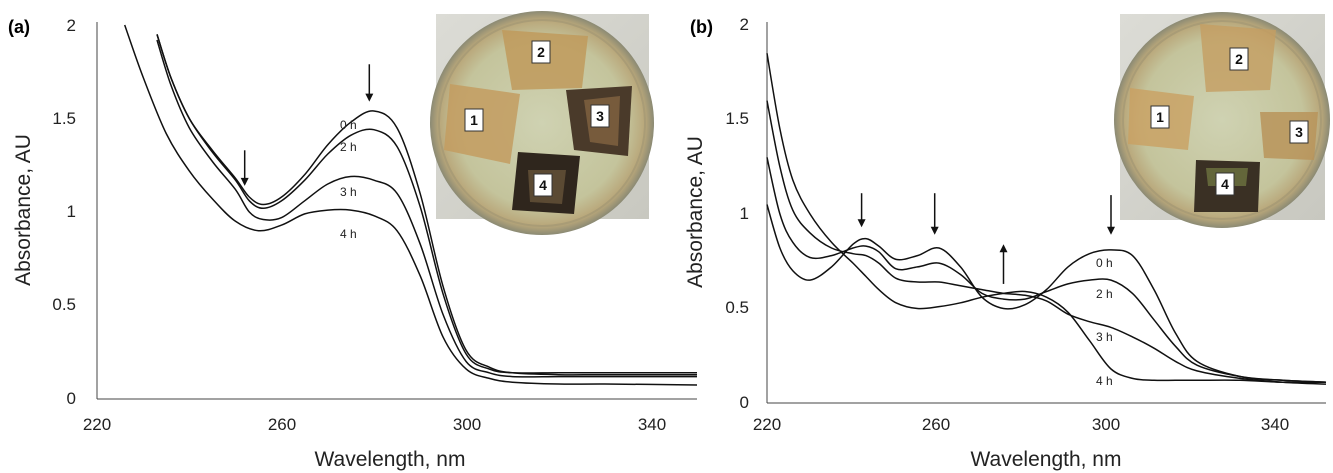 The height and width of the screenshot is (473, 1333). What do you see at coordinates (23, 210) in the screenshot?
I see `y-axis-label-a: Absorbance, AU` at bounding box center [23, 210].